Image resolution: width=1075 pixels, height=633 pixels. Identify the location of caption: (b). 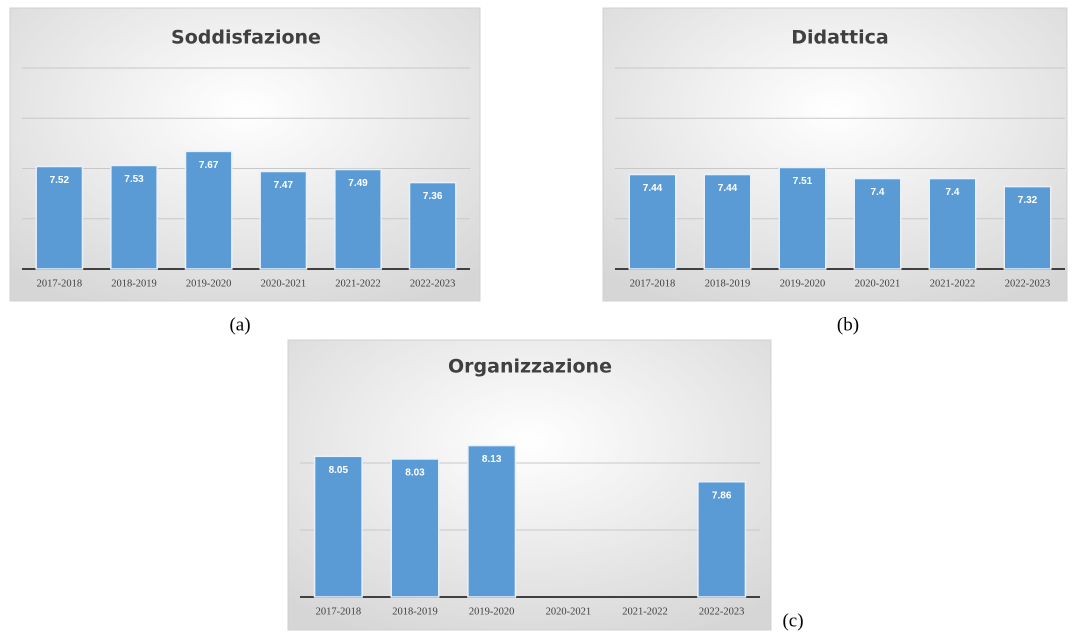
(848, 324).